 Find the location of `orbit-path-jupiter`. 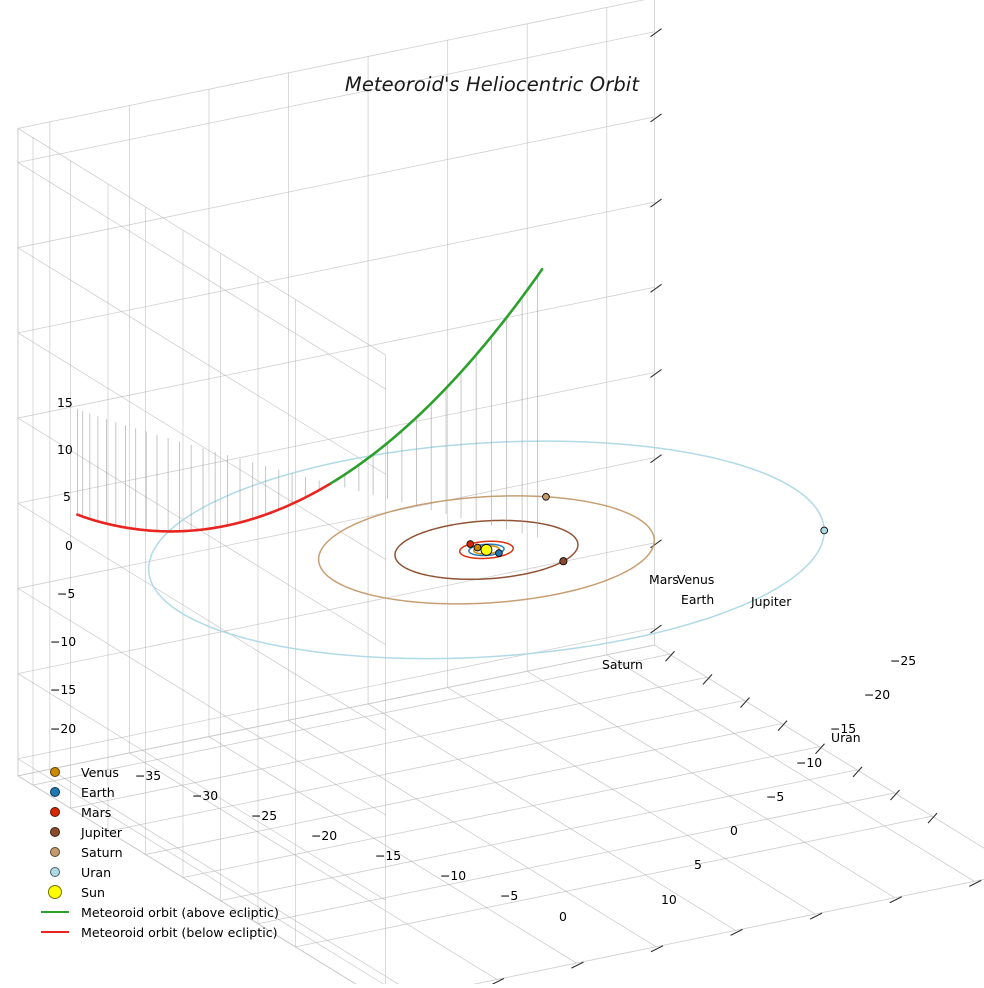

orbit-path-jupiter is located at coordinates (486, 550).